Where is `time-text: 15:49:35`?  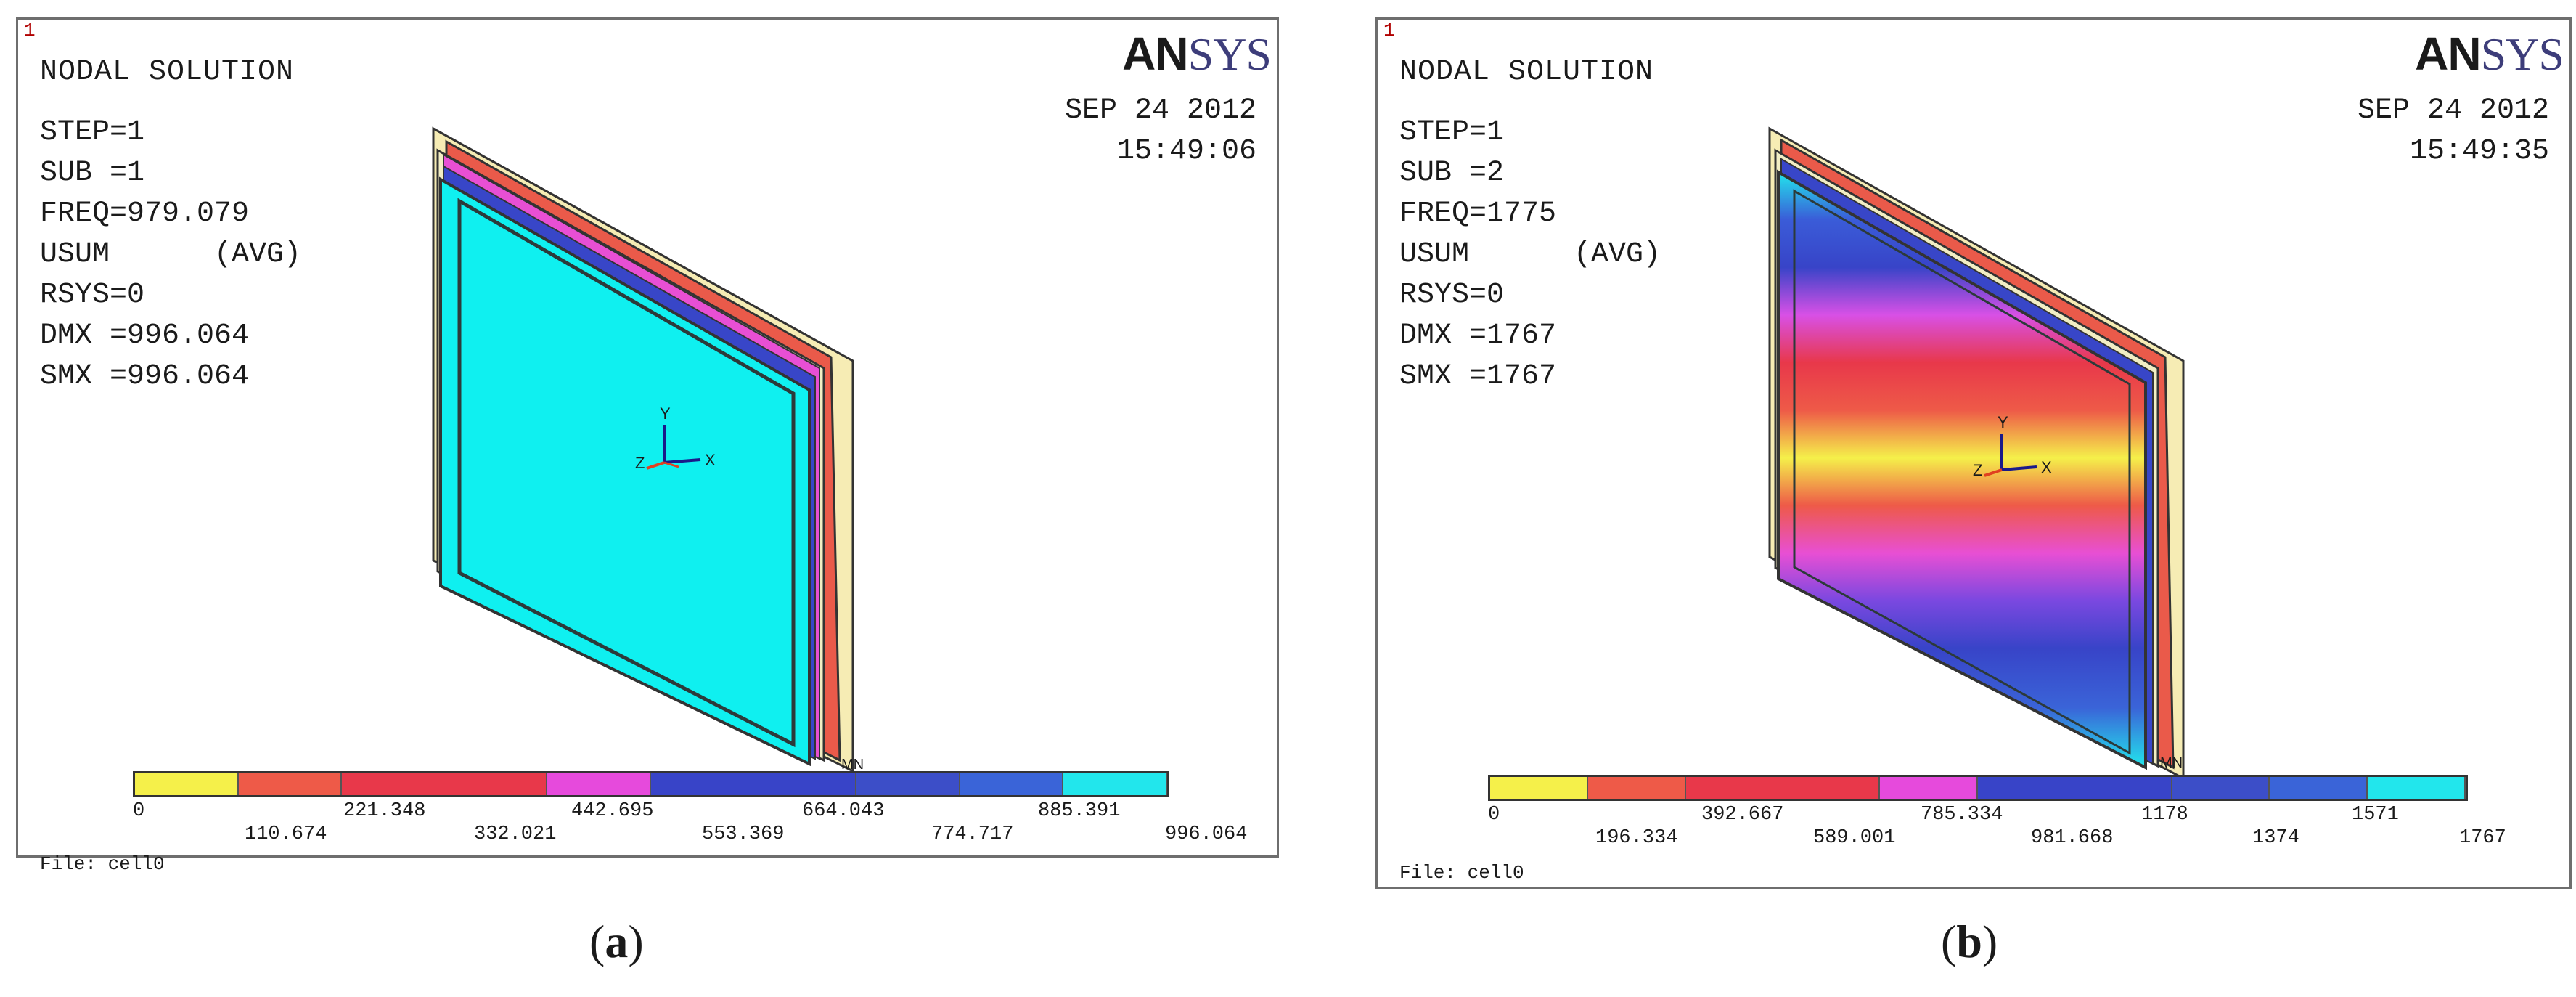 time-text: 15:49:35 is located at coordinates (2479, 151).